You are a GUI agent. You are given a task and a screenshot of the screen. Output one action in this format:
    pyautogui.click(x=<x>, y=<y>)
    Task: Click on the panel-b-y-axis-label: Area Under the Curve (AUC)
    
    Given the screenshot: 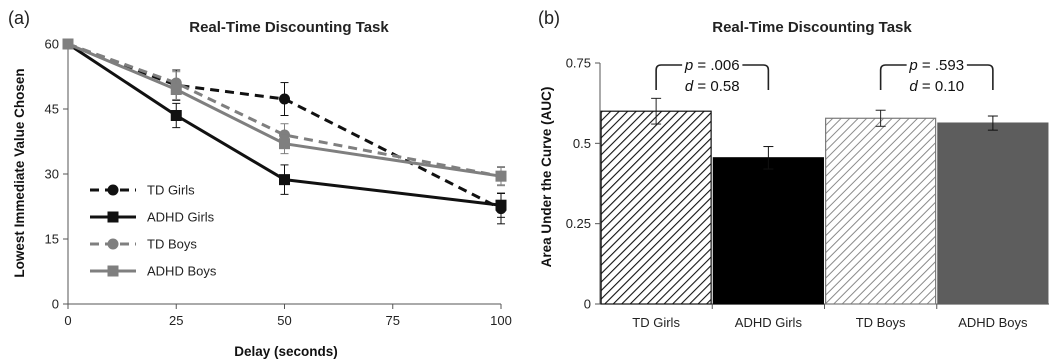 What is the action you would take?
    pyautogui.click(x=546, y=177)
    